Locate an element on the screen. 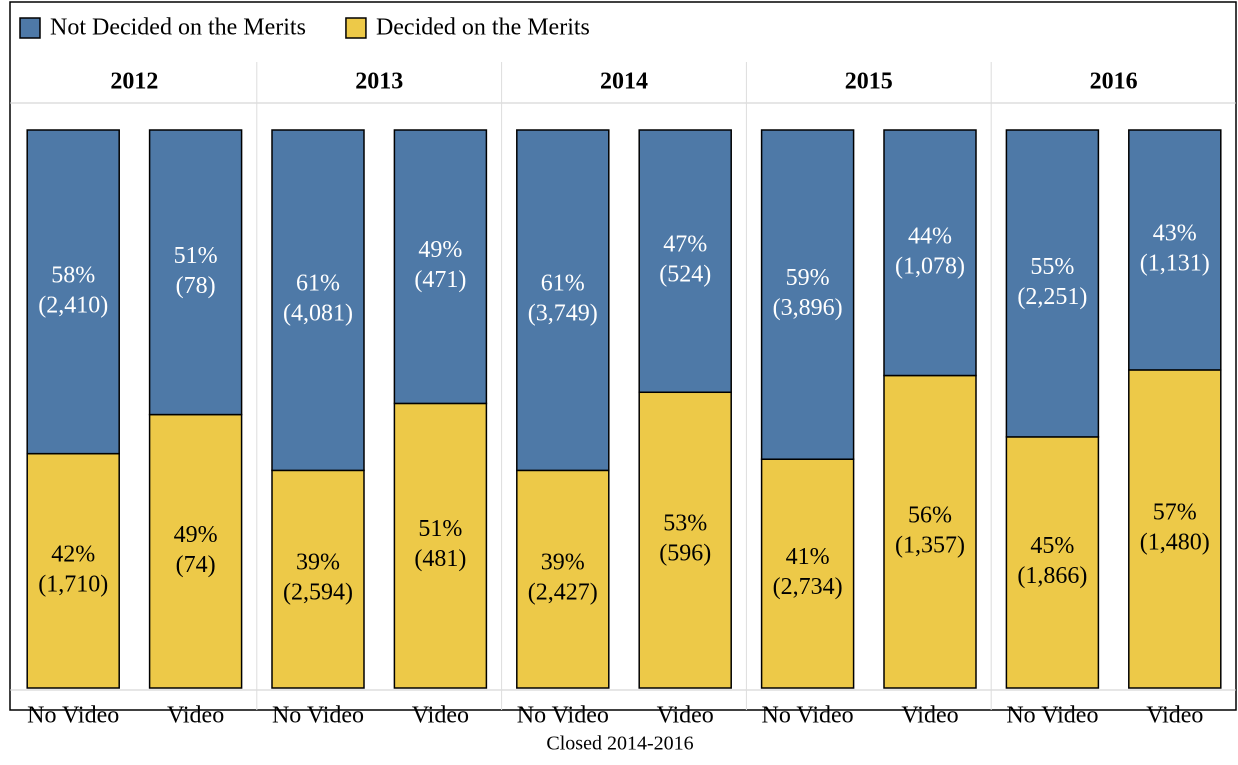 The image size is (1238, 765). count-label: (78) is located at coordinates (196, 286).